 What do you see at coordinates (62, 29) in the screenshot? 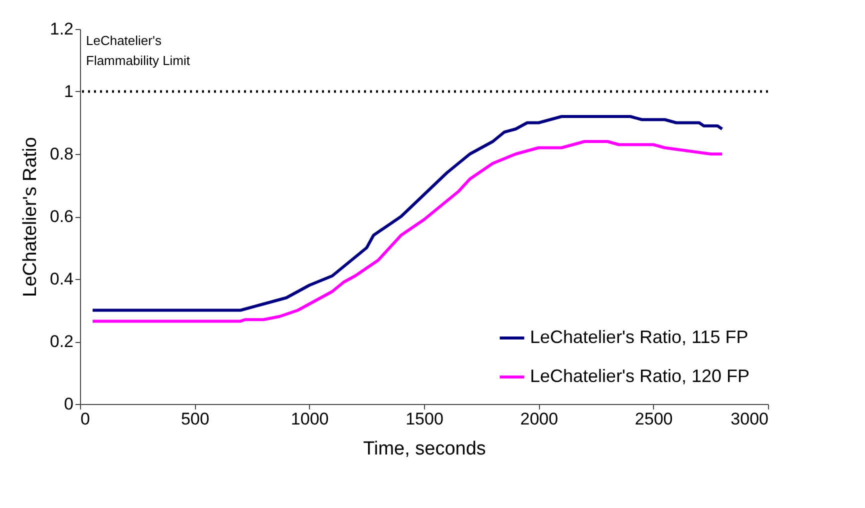
I see `y-tick-label: 1.2` at bounding box center [62, 29].